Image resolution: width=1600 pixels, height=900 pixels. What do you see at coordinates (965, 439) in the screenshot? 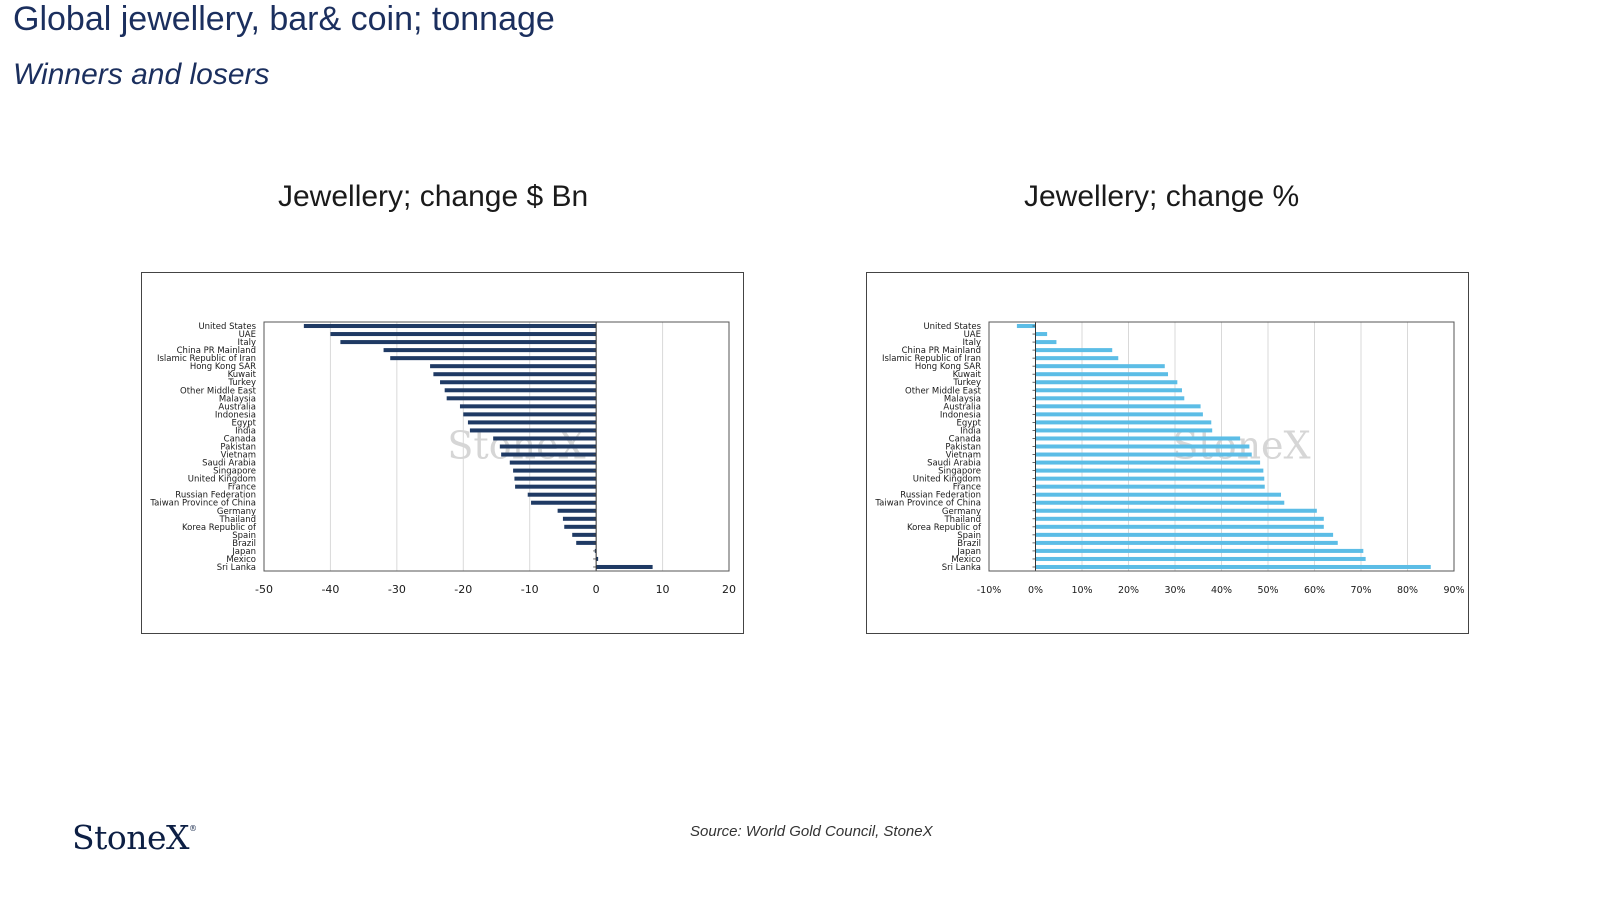
I see `category-label-right: Canada` at bounding box center [965, 439].